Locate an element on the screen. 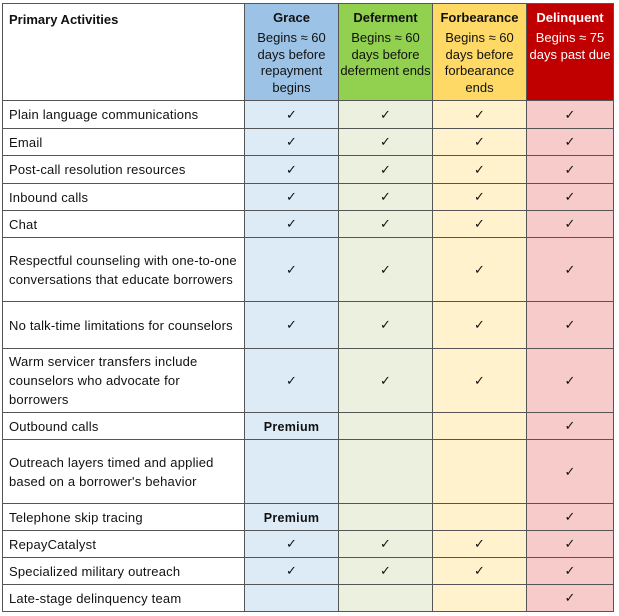  forbearance-description: Begins ≈ 60 days before forbearance ends is located at coordinates (479, 62).